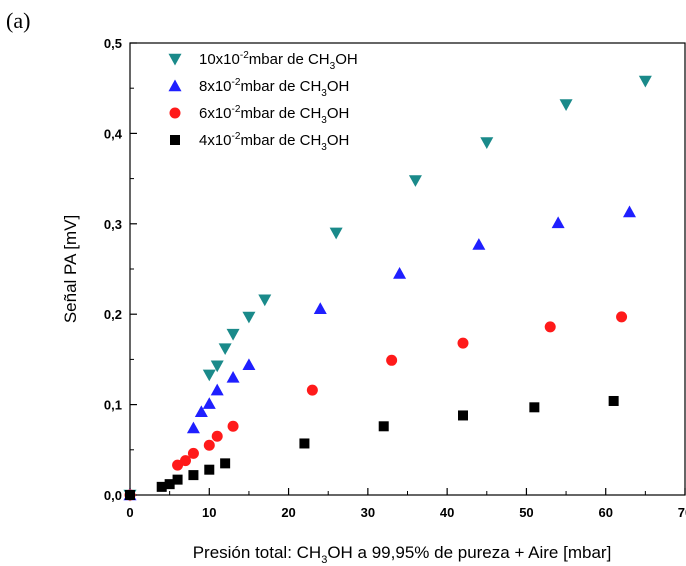 This screenshot has width=686, height=566. What do you see at coordinates (129, 512) in the screenshot?
I see `x-tick-label: 0` at bounding box center [129, 512].